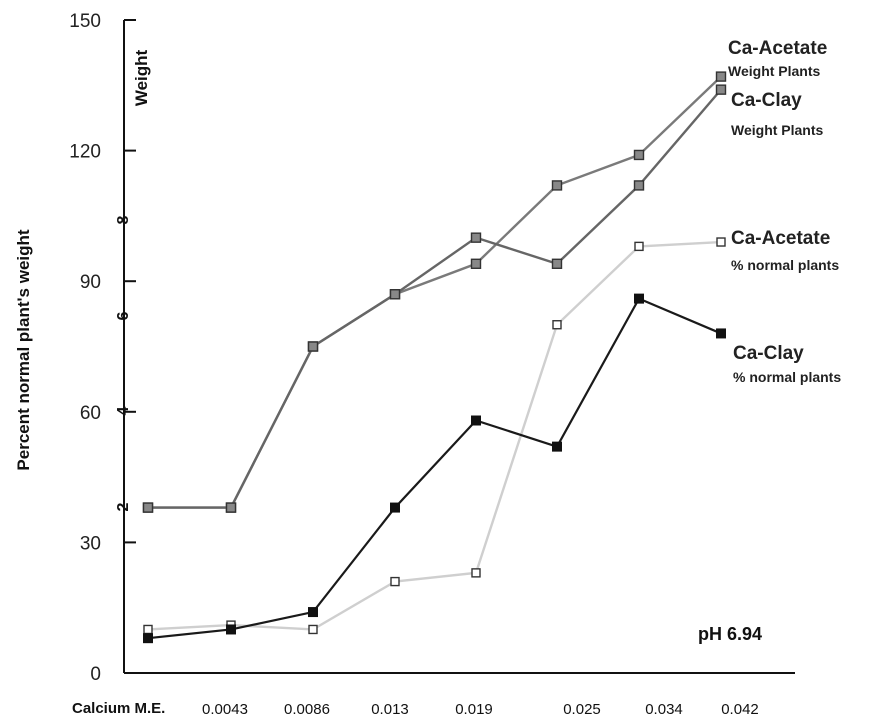 This screenshot has width=880, height=720. What do you see at coordinates (123, 506) in the screenshot?
I see `secondary-tick-label: 2` at bounding box center [123, 506].